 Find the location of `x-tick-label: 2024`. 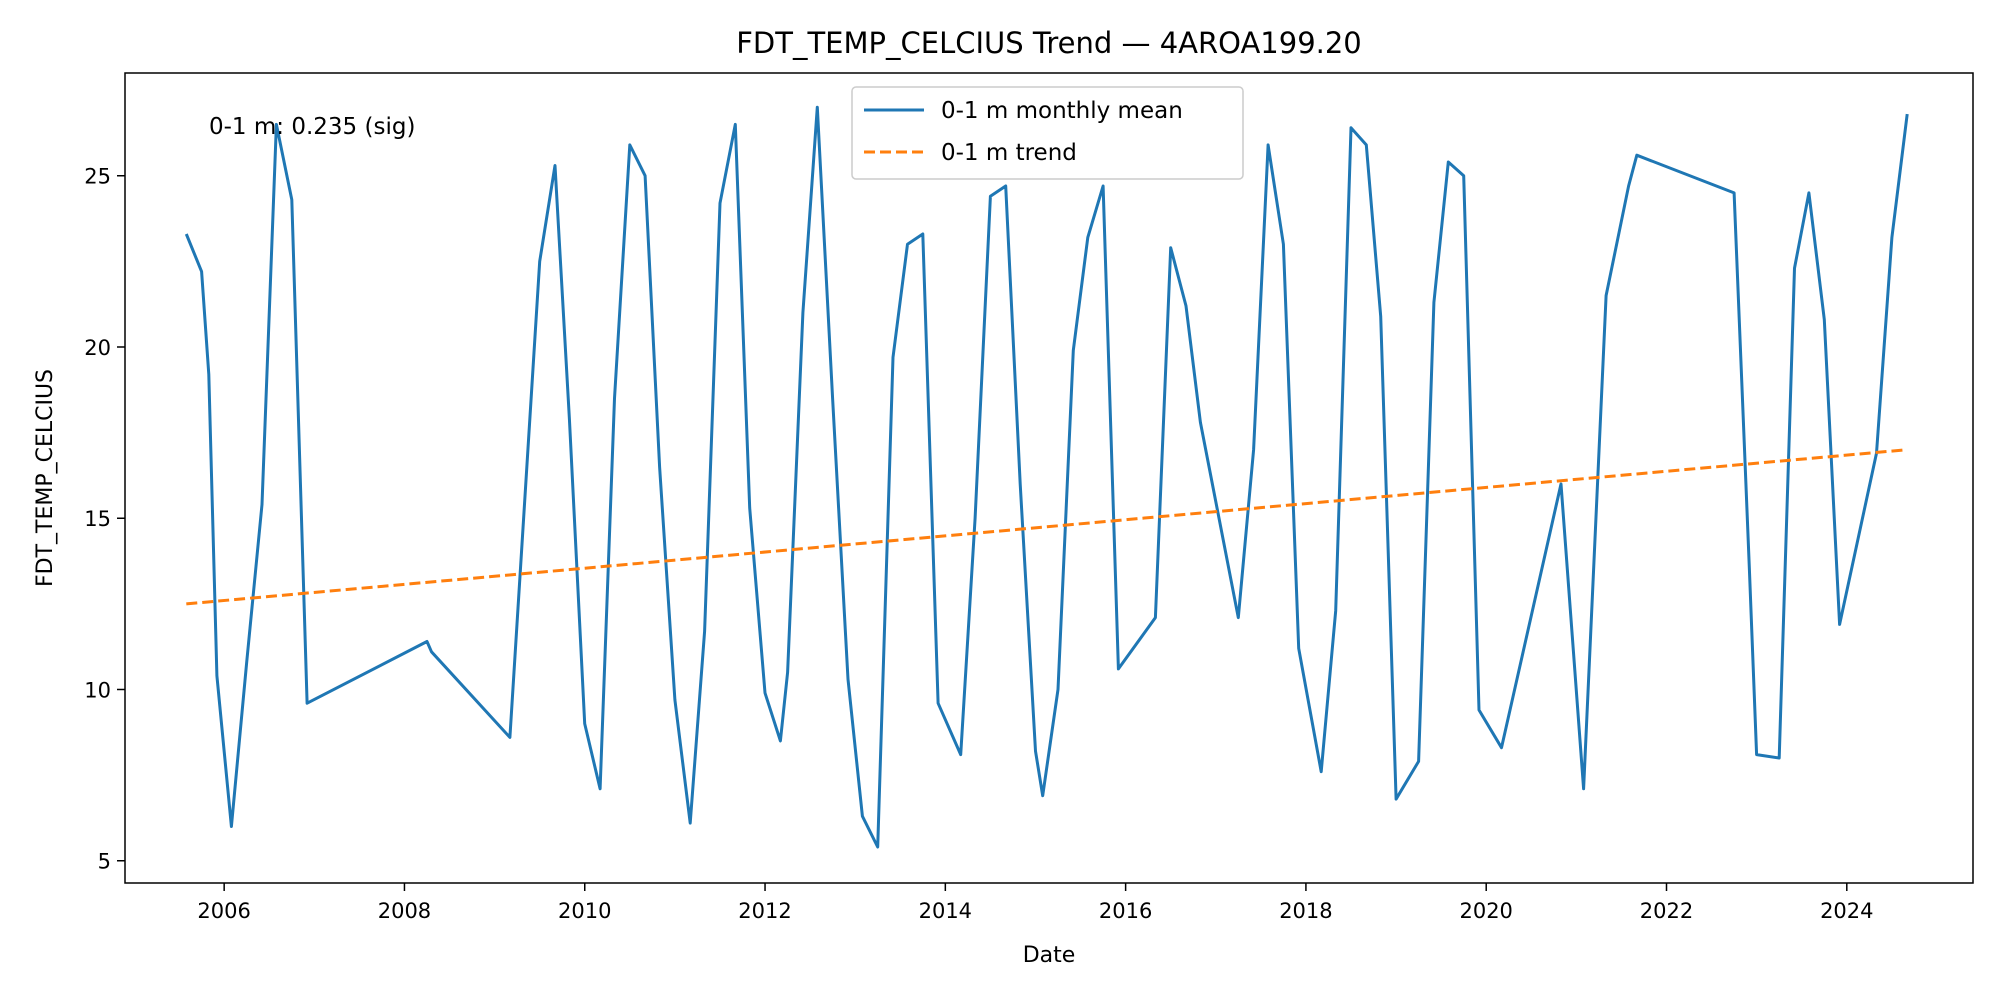

x-tick-label: 2024 is located at coordinates (1846, 911).